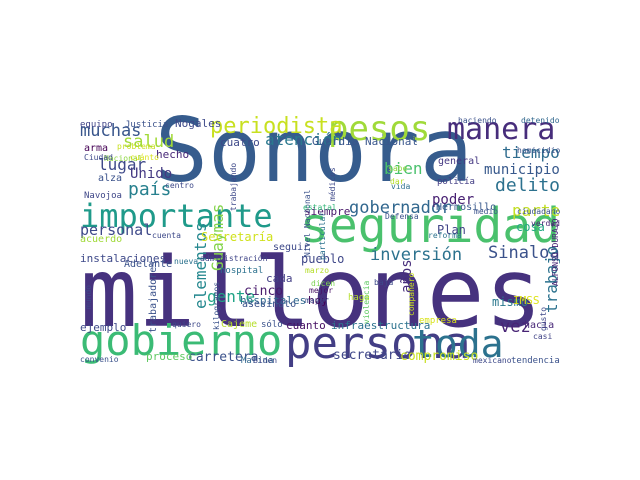  I want to click on word: tendencia, so click(535, 361).